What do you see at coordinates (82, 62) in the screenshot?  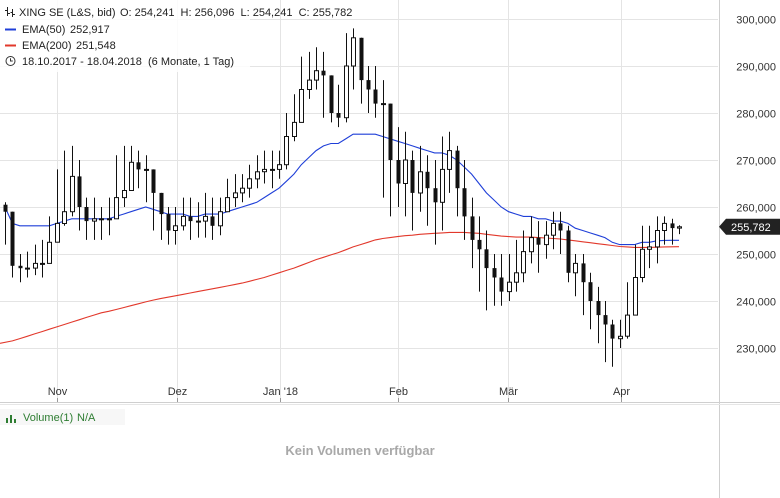 I see `legend-date-range: 18.10.2017 - 18.04.2018` at bounding box center [82, 62].